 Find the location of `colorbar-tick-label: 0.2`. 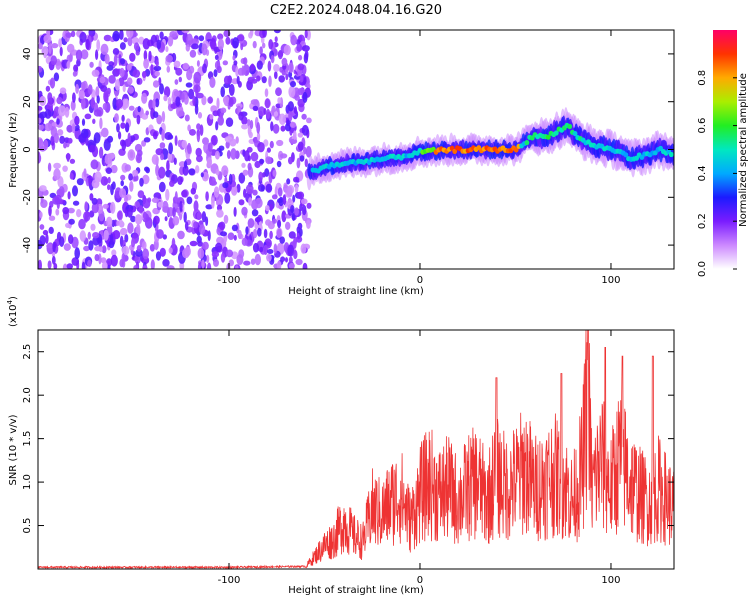

colorbar-tick-label: 0.2 is located at coordinates (702, 221).